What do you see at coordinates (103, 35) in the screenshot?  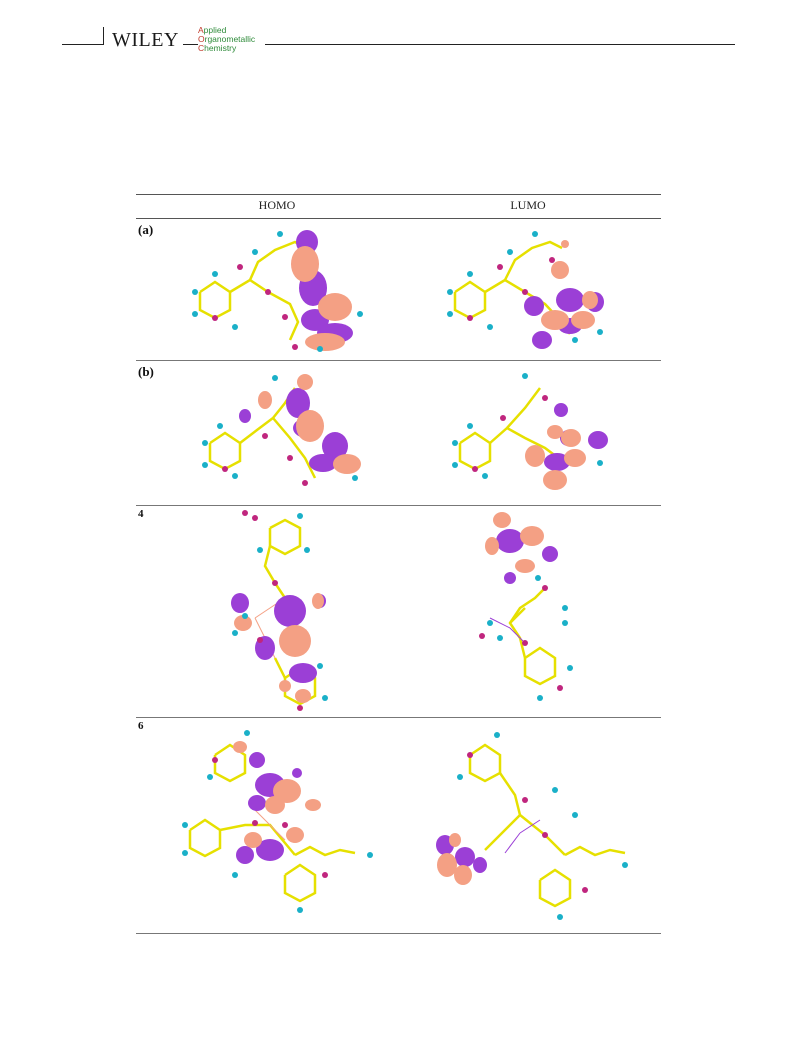 I see `header-tick` at bounding box center [103, 35].